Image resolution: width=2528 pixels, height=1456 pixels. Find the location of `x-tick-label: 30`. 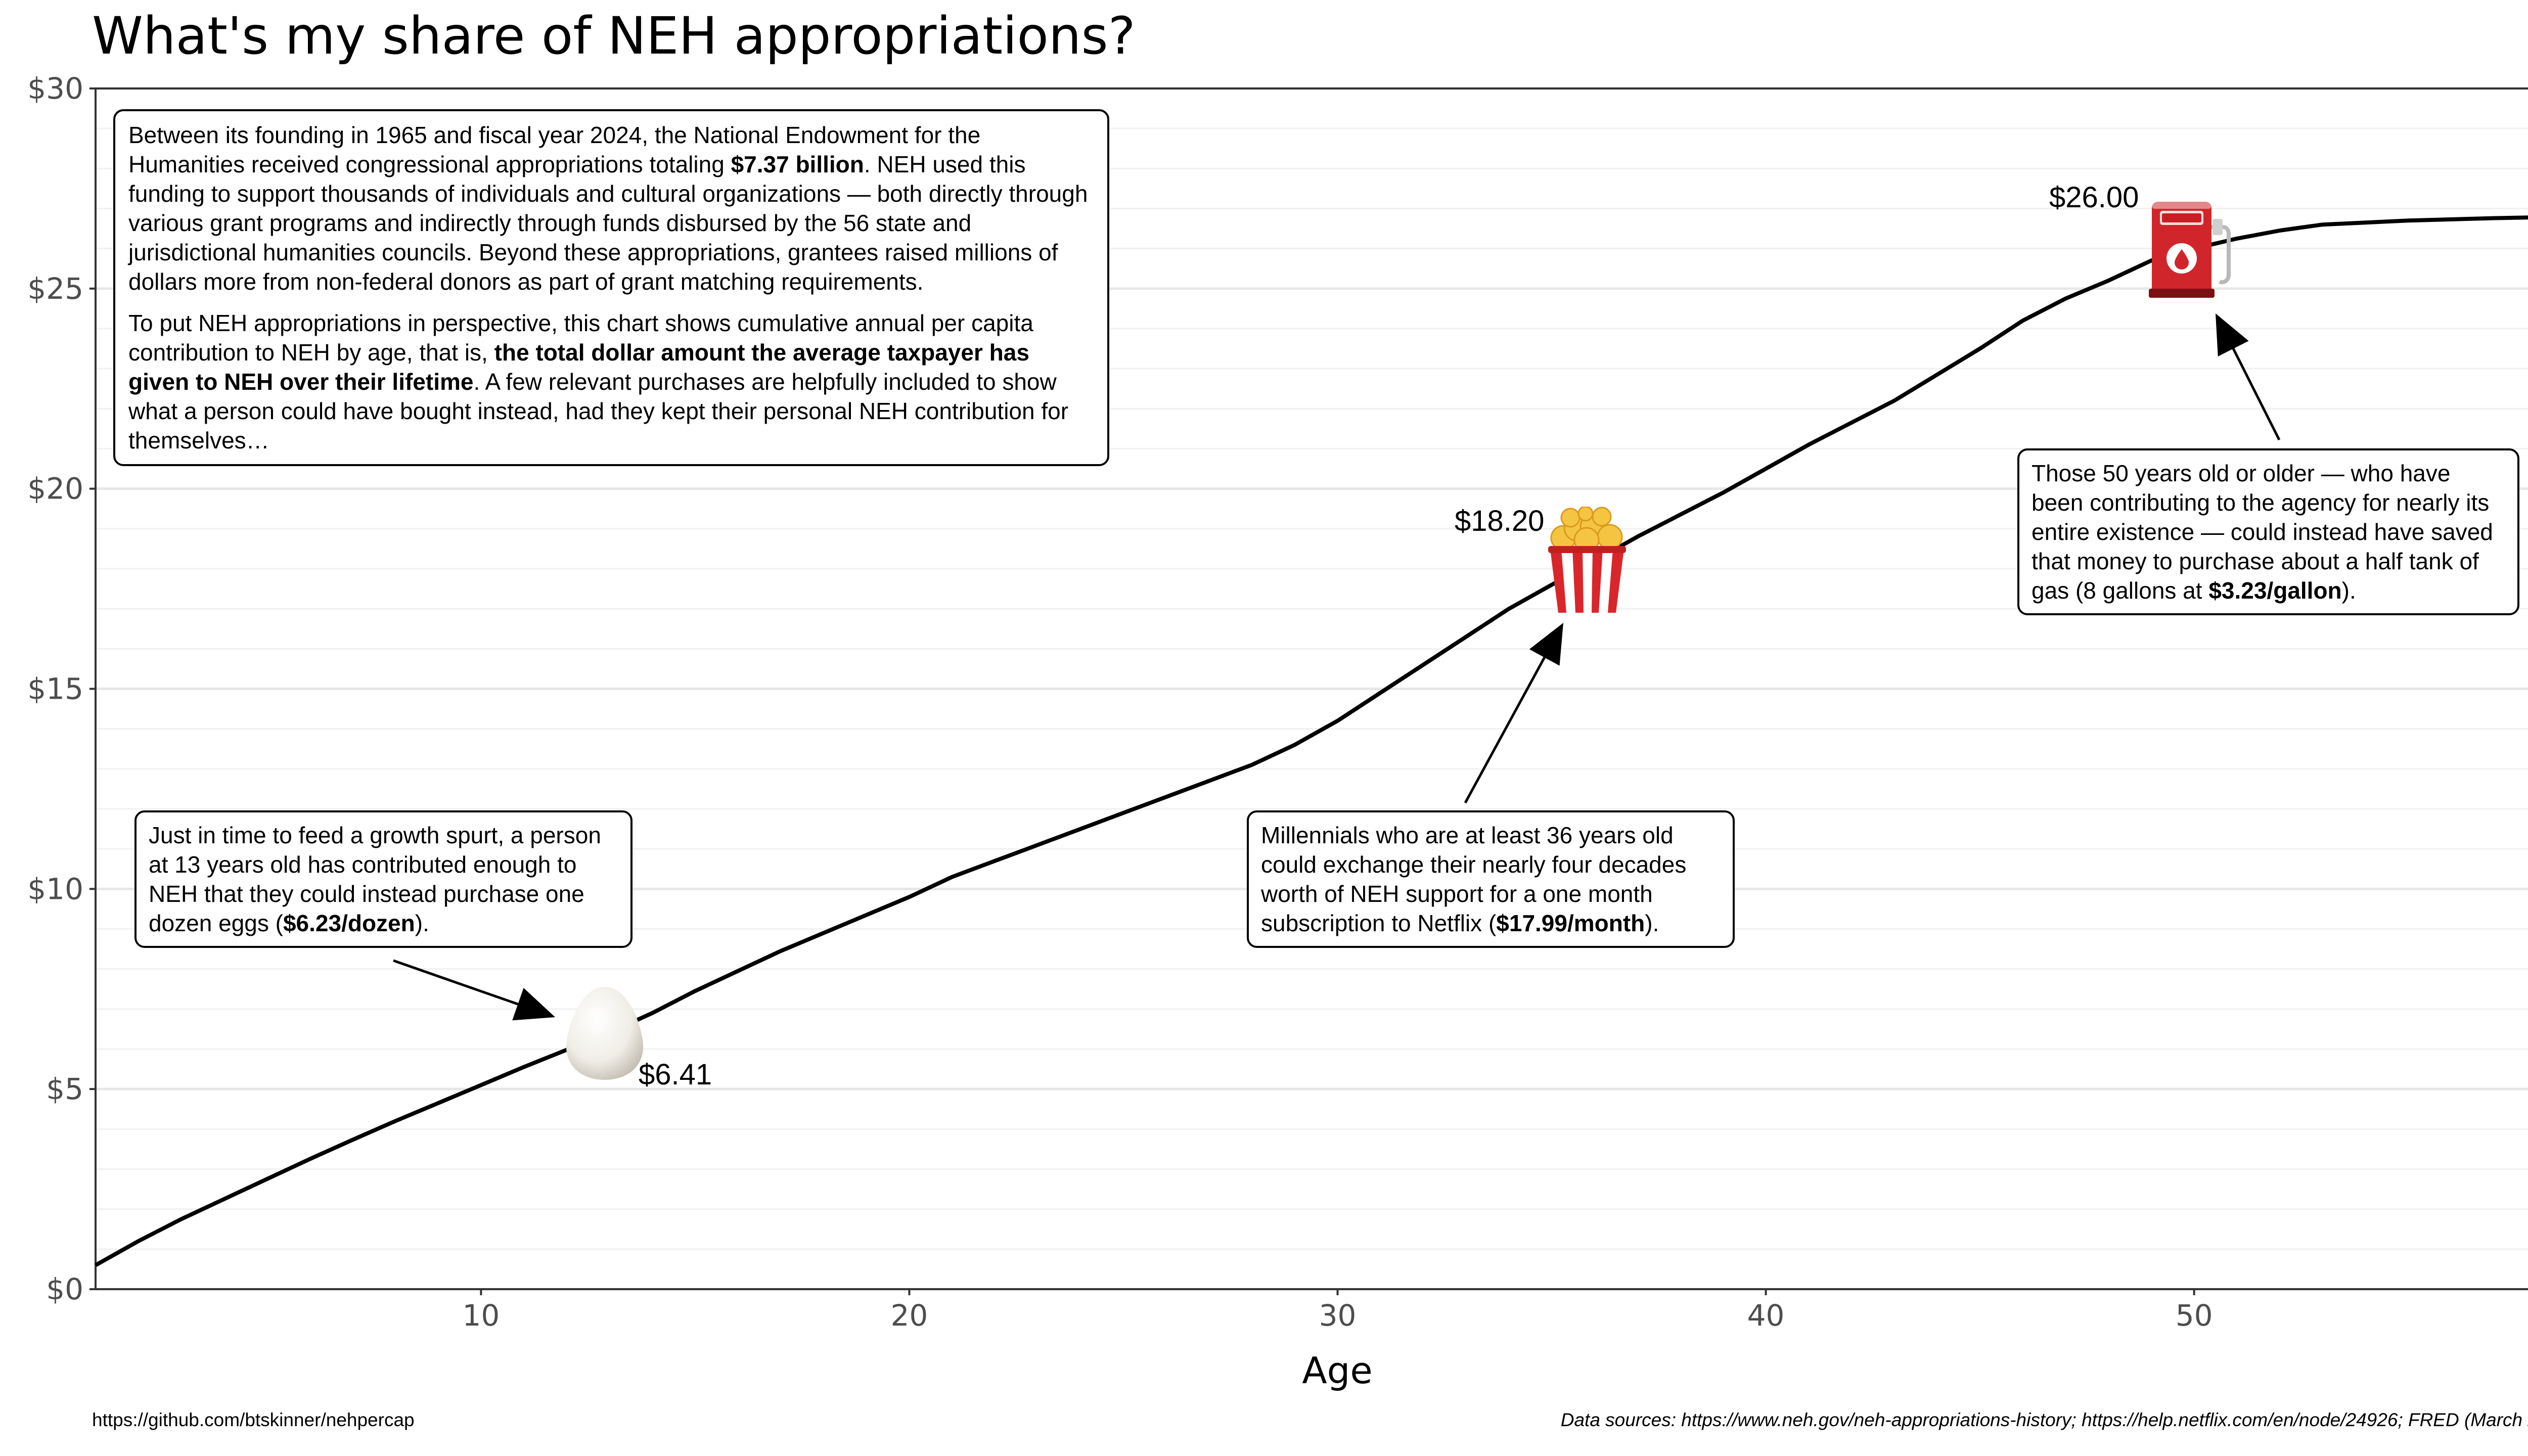

x-tick-label: 30 is located at coordinates (1338, 1315).